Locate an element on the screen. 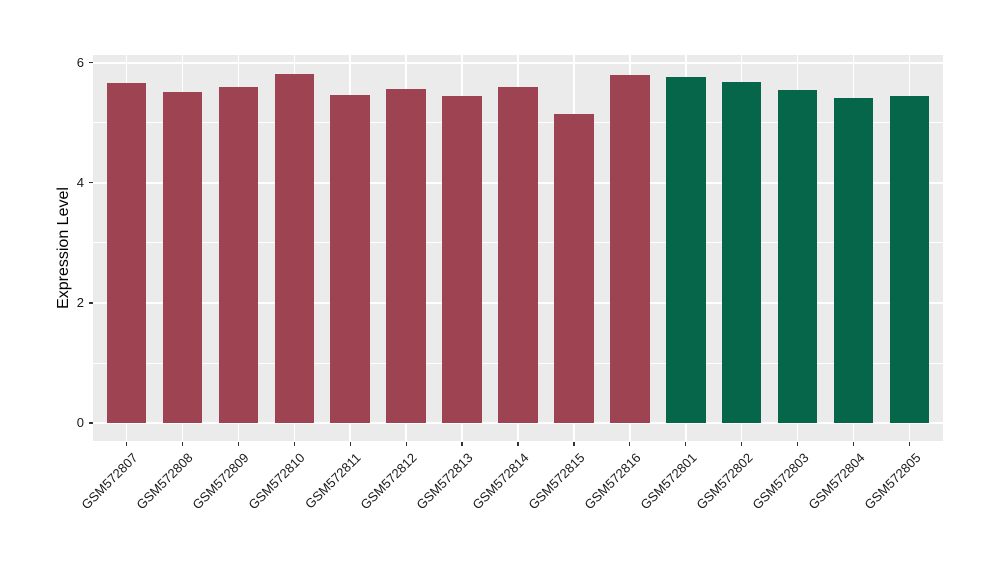  bar-GSM572807 is located at coordinates (126, 253).